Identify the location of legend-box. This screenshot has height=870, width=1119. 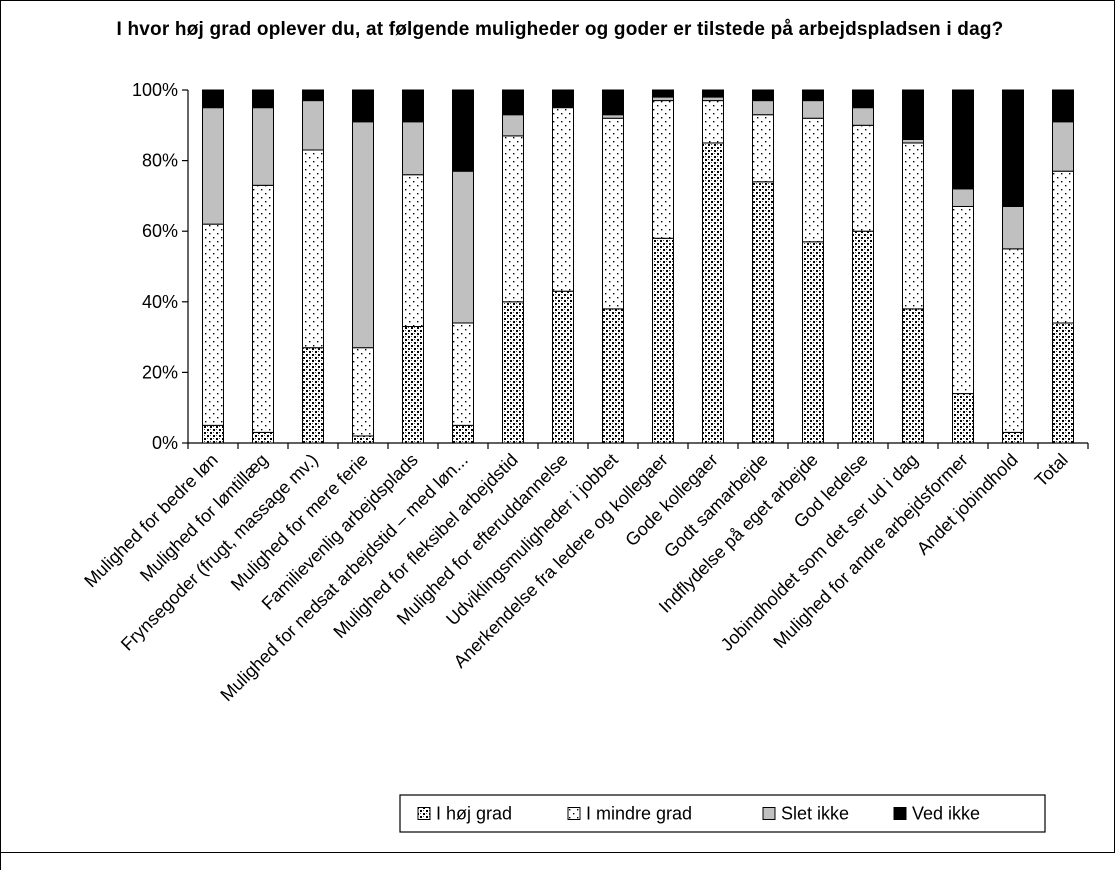
(722, 813).